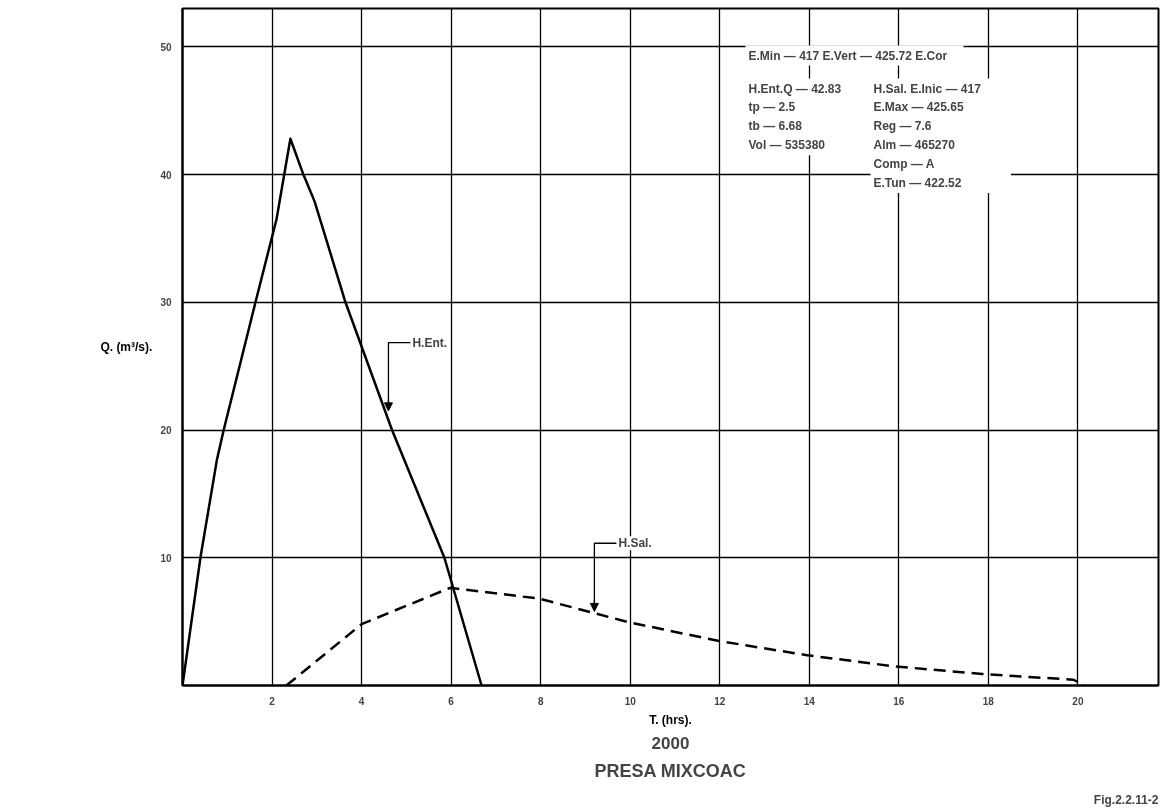 The height and width of the screenshot is (811, 1164). I want to click on x-tick-label: 20, so click(1078, 701).